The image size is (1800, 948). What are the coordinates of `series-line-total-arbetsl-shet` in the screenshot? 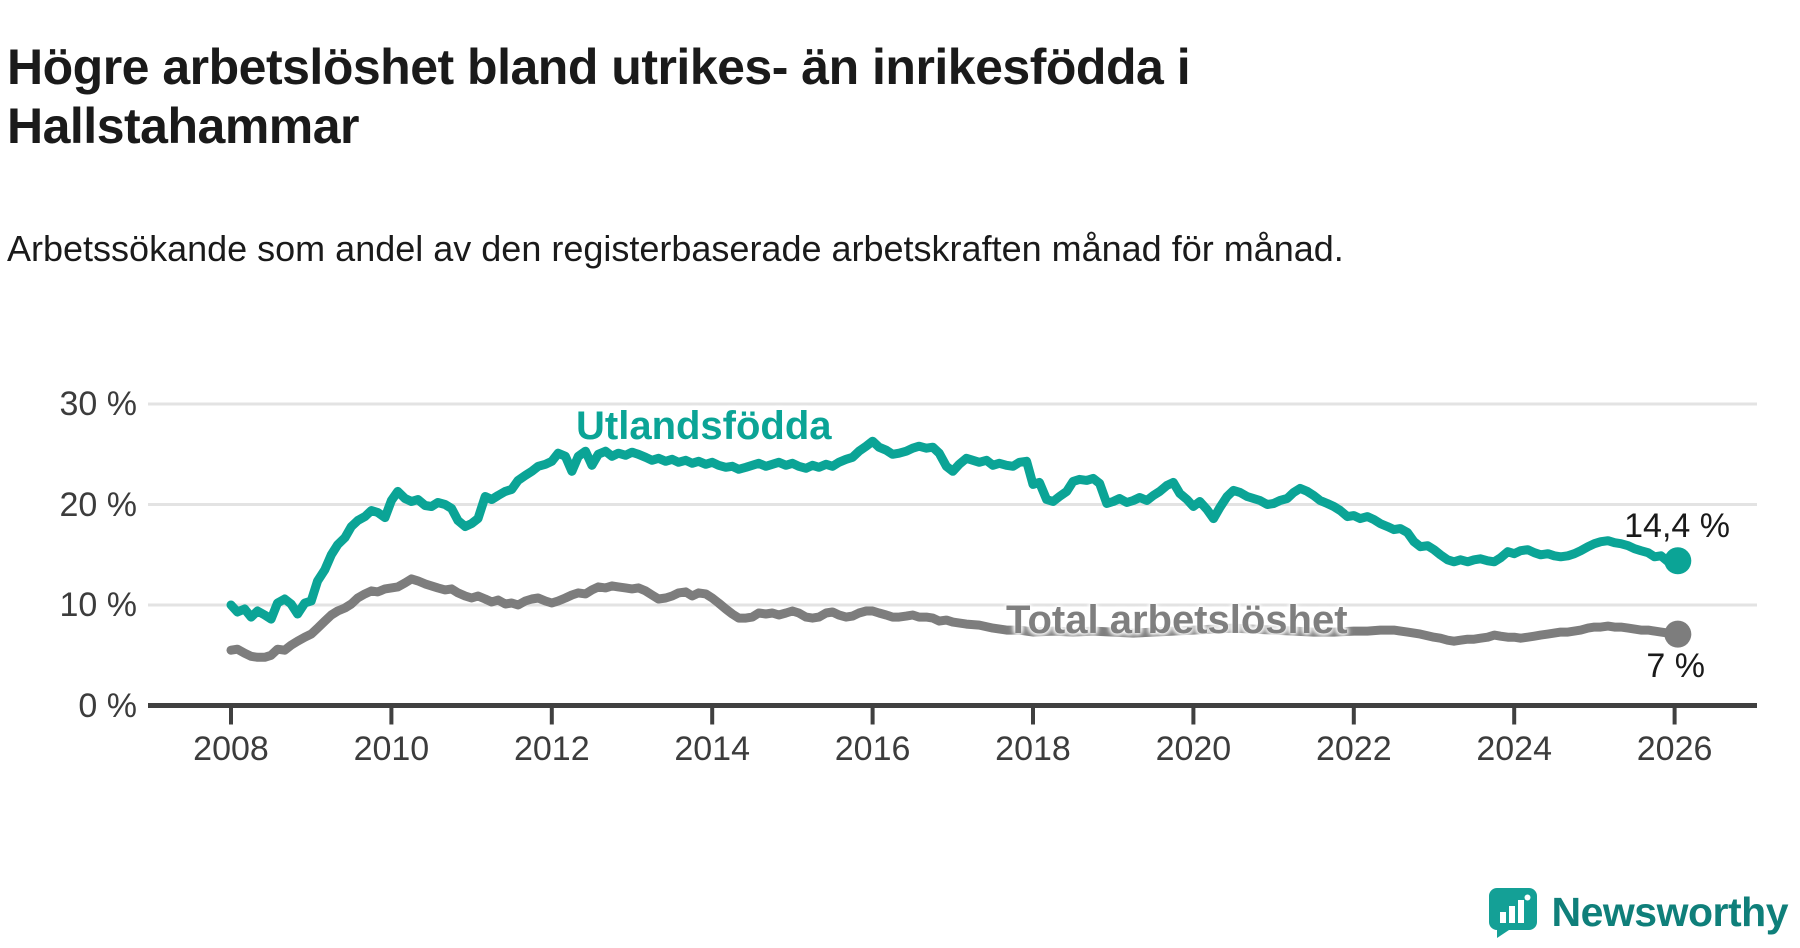 It's located at (954, 618).